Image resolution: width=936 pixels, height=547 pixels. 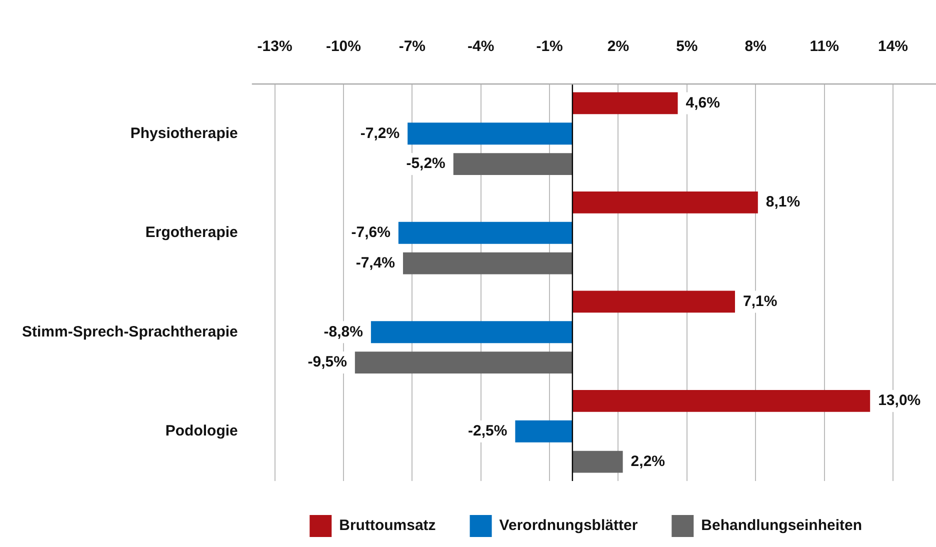 I want to click on legend-label: Behandlungseinheiten, so click(x=781, y=525).